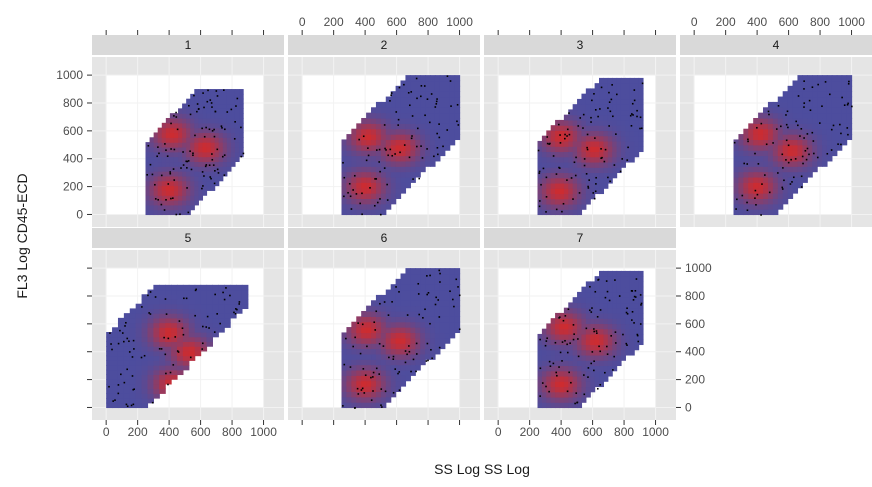 The width and height of the screenshot is (872, 487). What do you see at coordinates (580, 238) in the screenshot?
I see `facet-strip` at bounding box center [580, 238].